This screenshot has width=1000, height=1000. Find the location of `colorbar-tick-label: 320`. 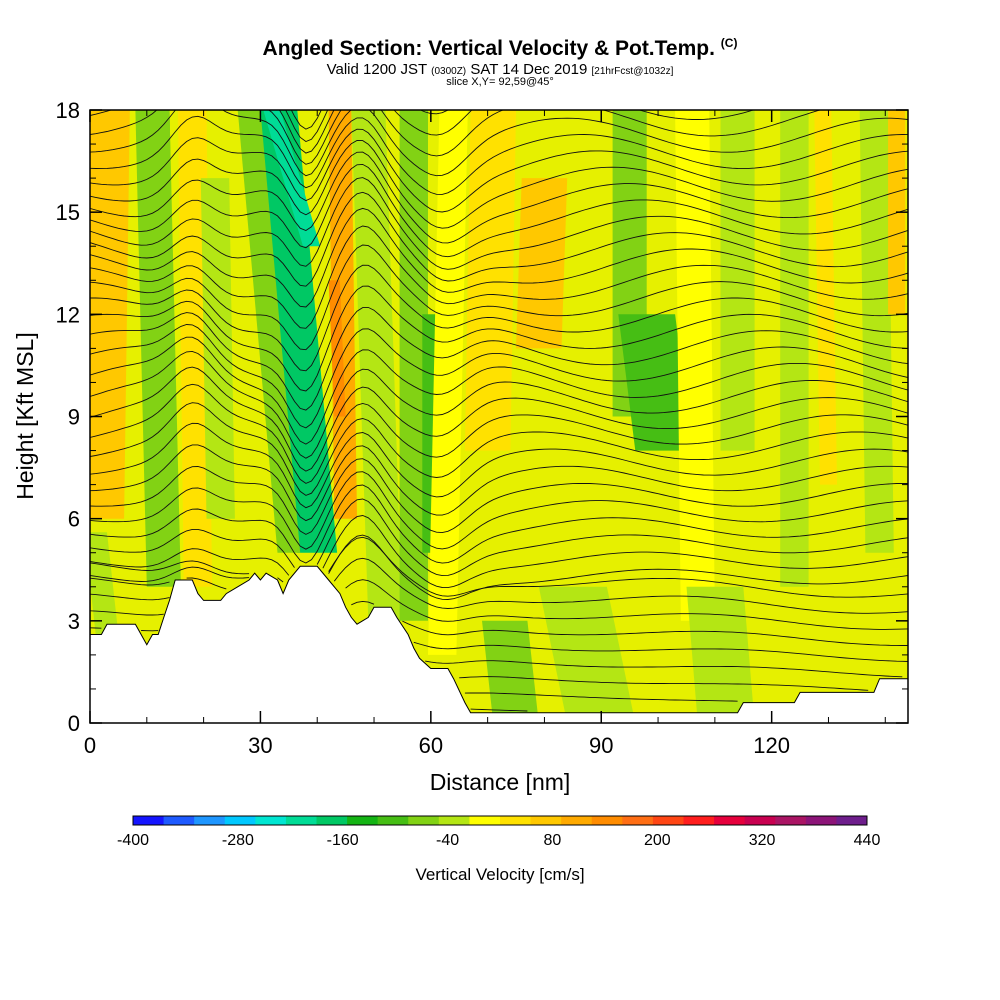

colorbar-tick-label: 320 is located at coordinates (762, 840).